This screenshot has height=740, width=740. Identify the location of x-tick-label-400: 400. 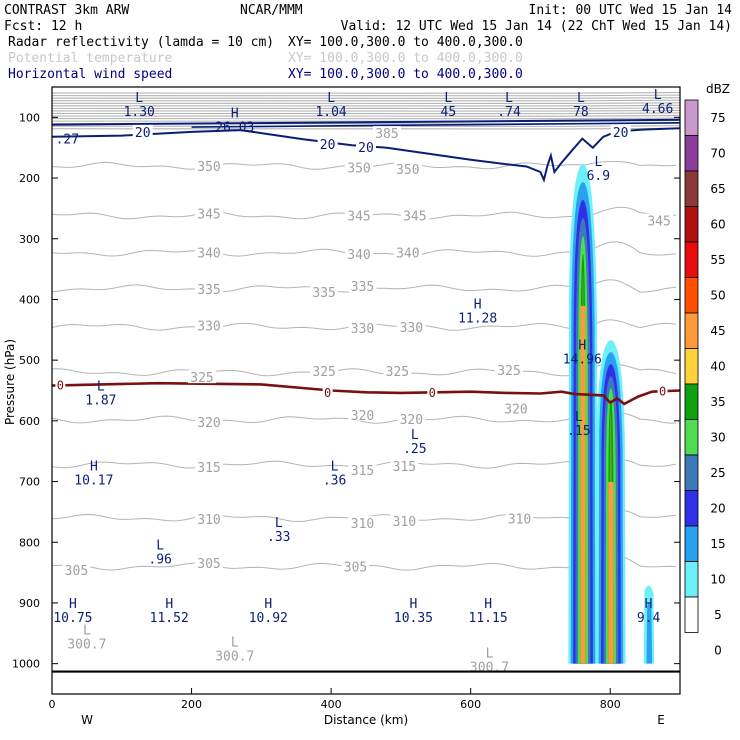
(331, 704).